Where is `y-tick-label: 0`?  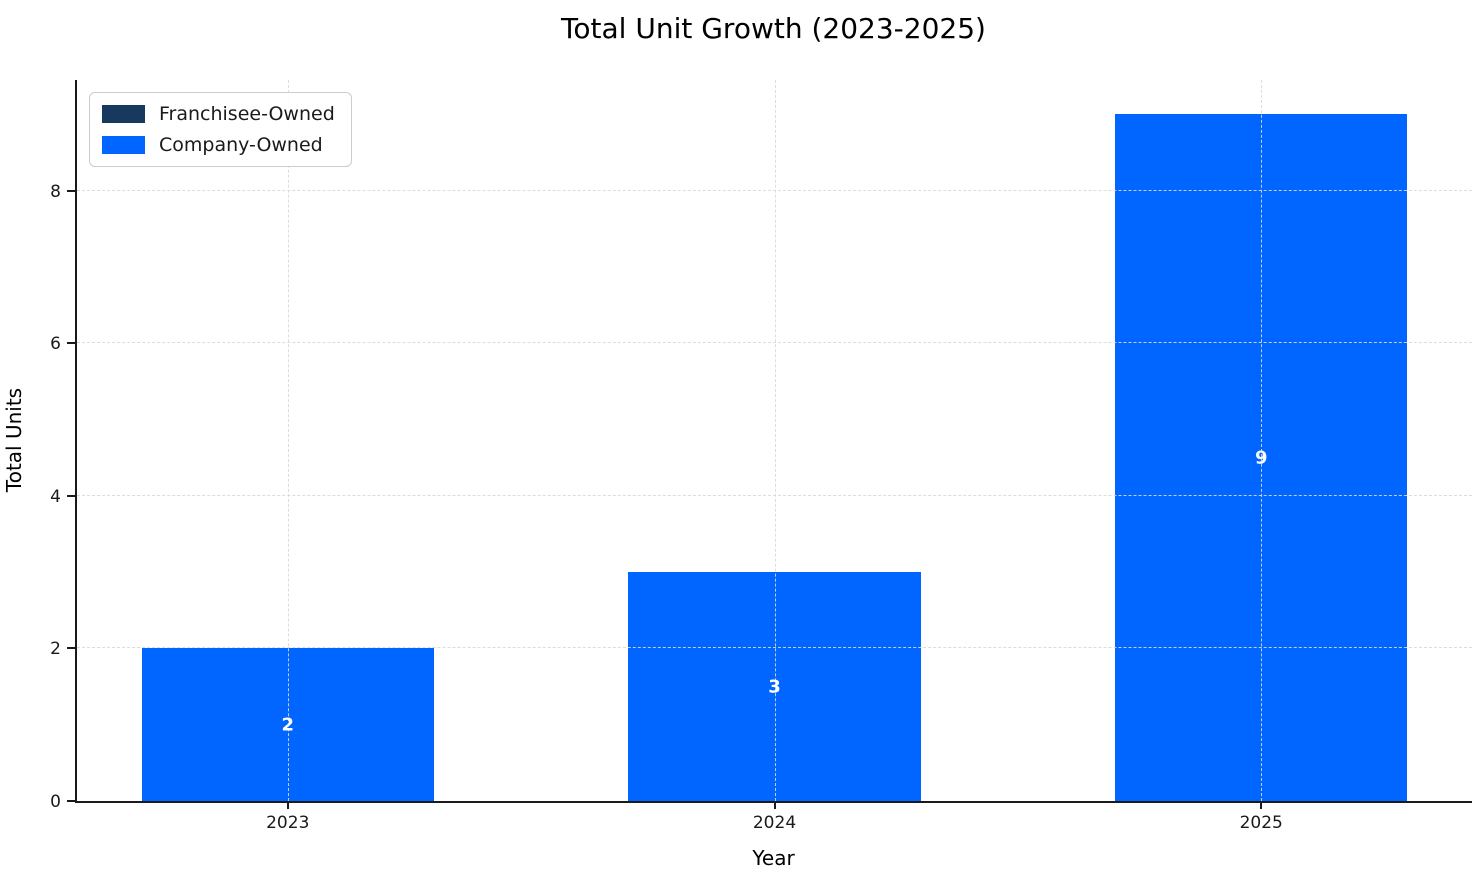
y-tick-label: 0 is located at coordinates (55, 802).